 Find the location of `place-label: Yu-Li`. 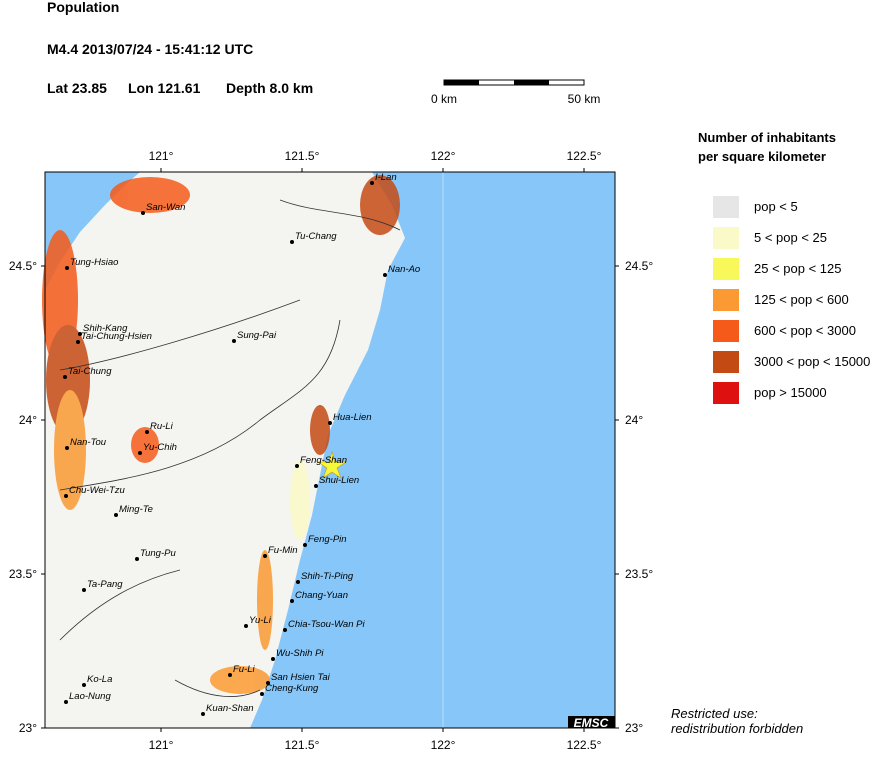

place-label: Yu-Li is located at coordinates (260, 620).